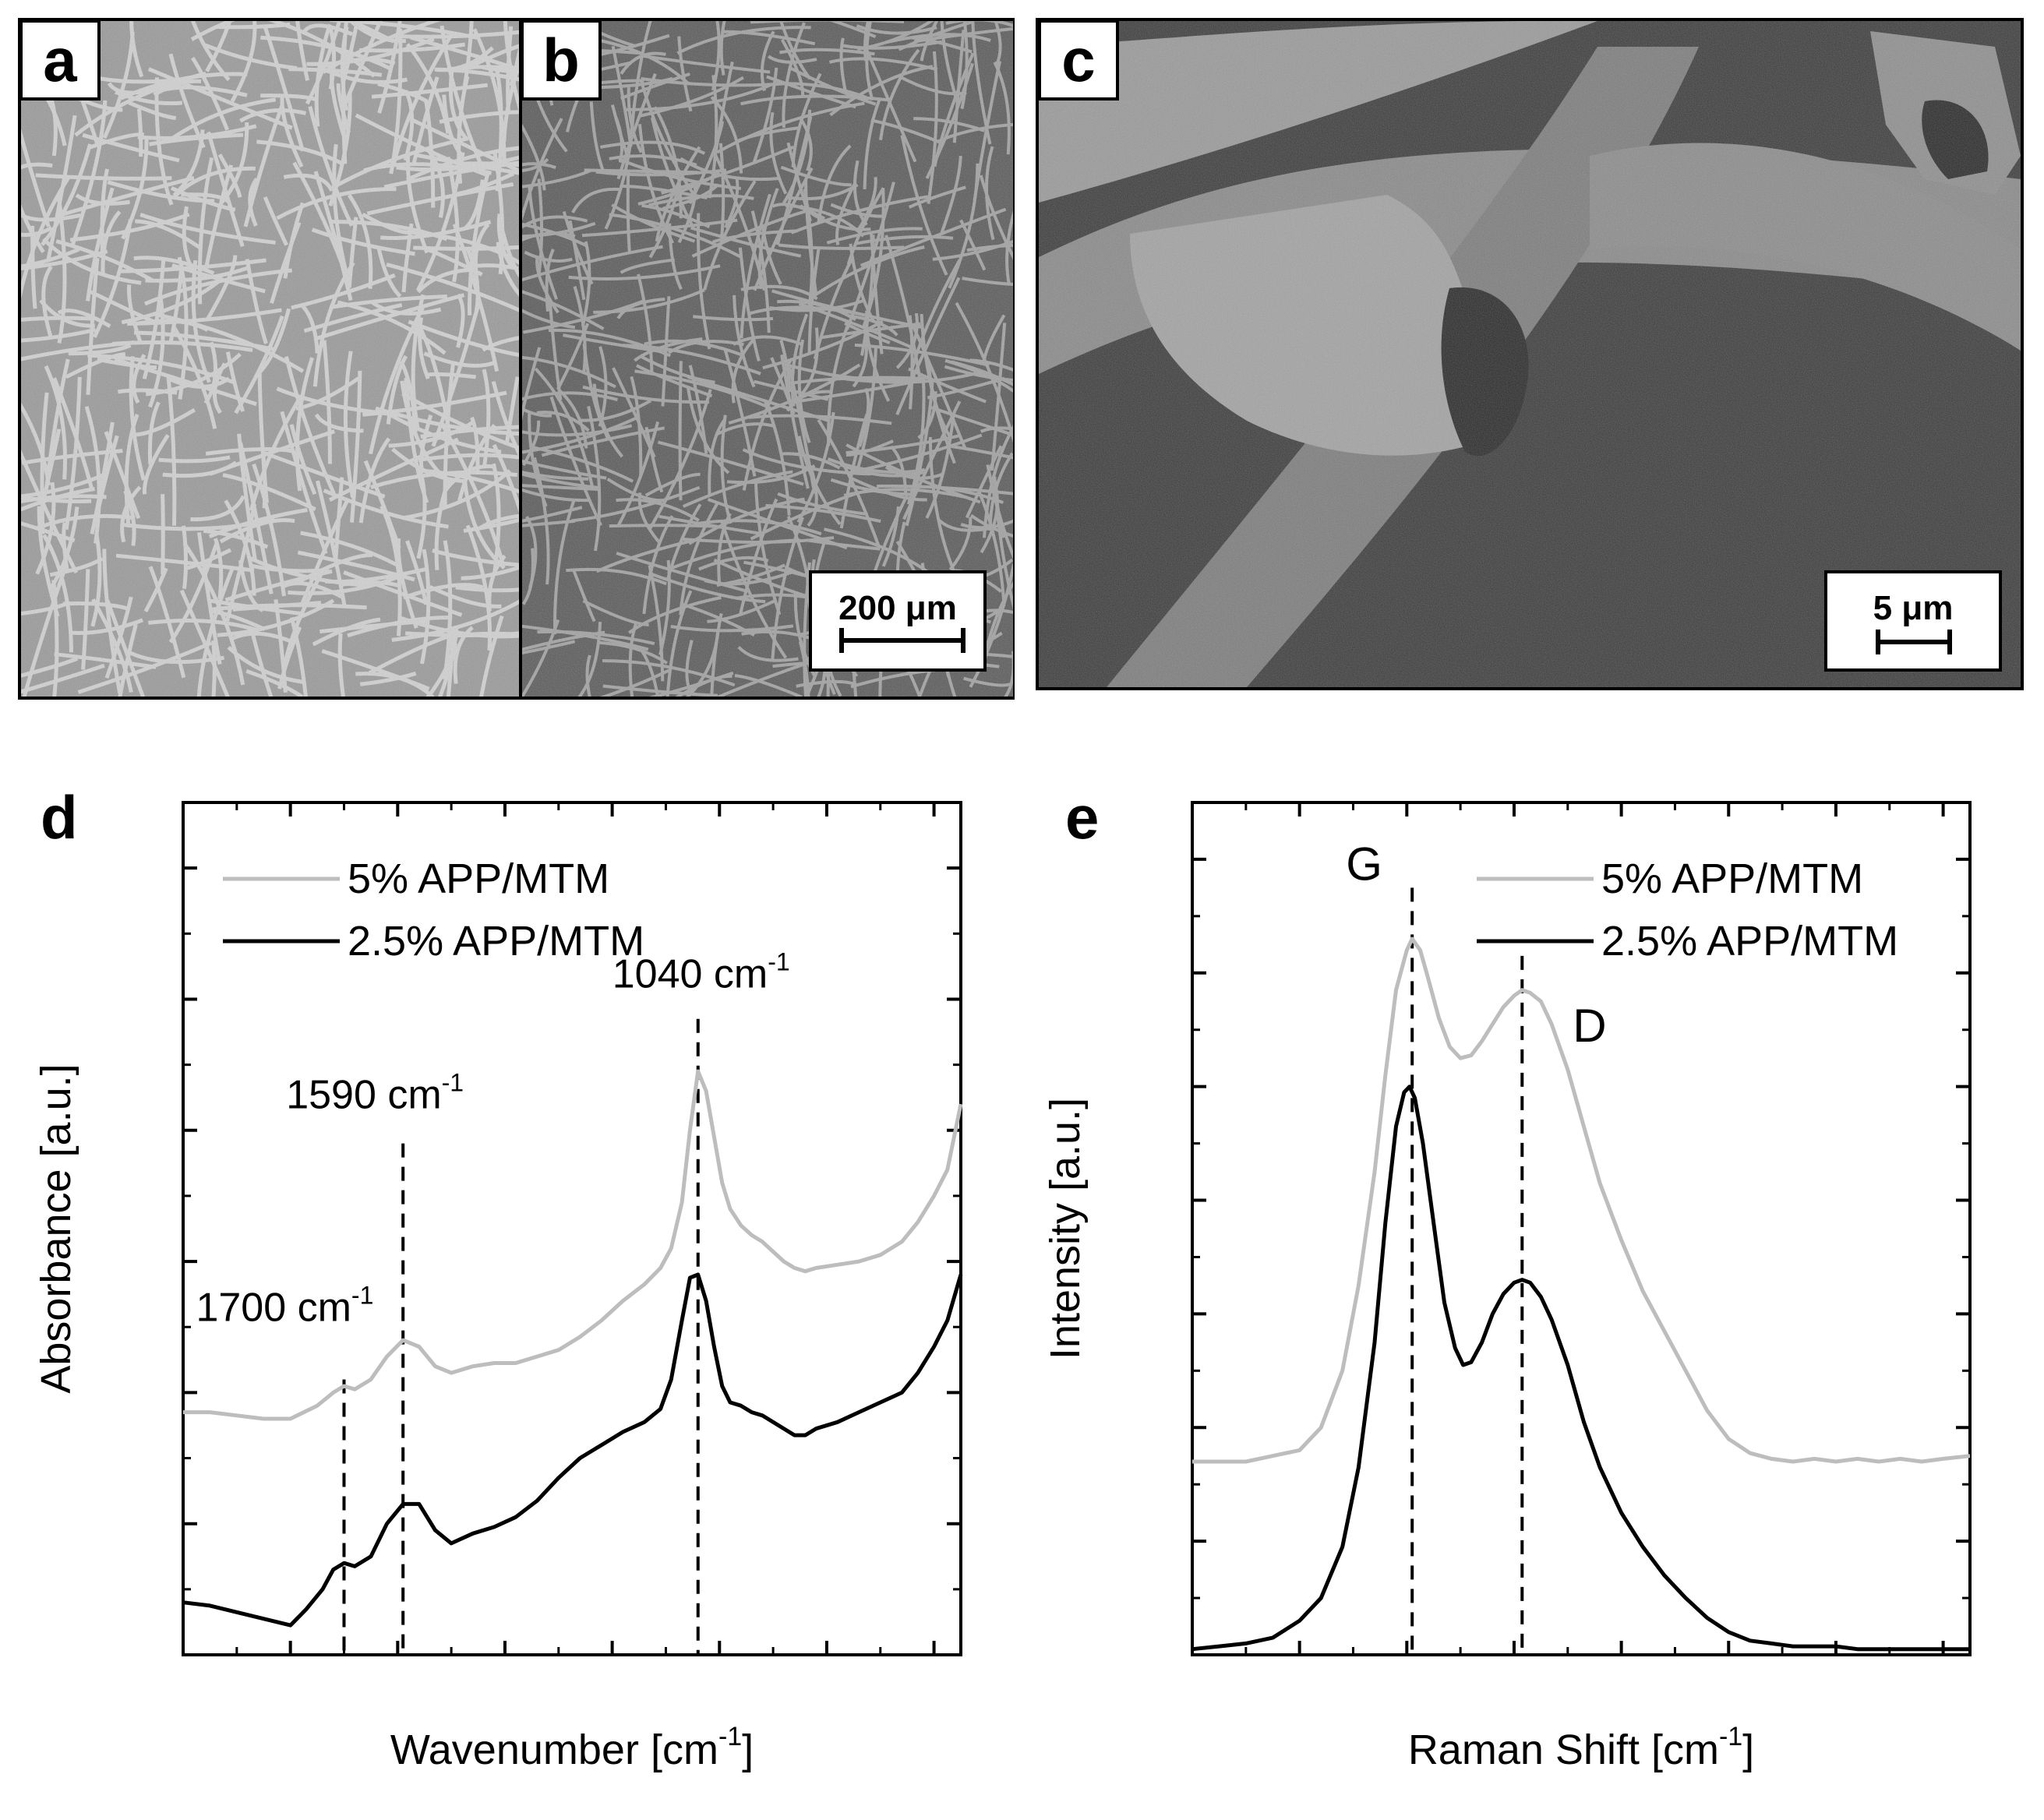 The height and width of the screenshot is (1820, 2044). I want to click on band-annotation: G, so click(1364, 864).